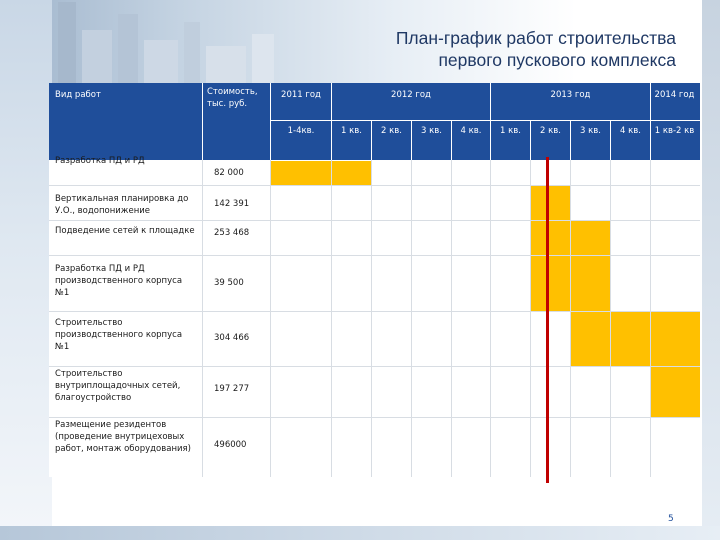 This screenshot has height=540, width=720. What do you see at coordinates (674, 131) in the screenshot?
I see `header-quarter: 1 кв-2 кв` at bounding box center [674, 131].